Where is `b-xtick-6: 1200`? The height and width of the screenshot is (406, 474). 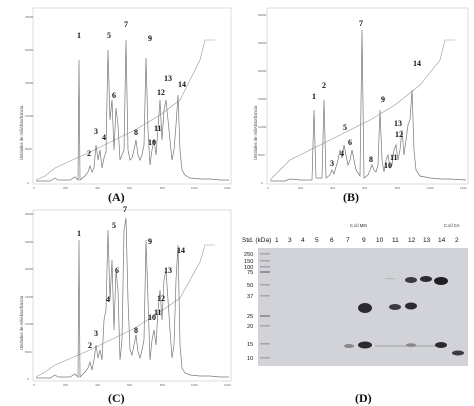
b-xtick-6: 1200 is located at coordinates (463, 188).